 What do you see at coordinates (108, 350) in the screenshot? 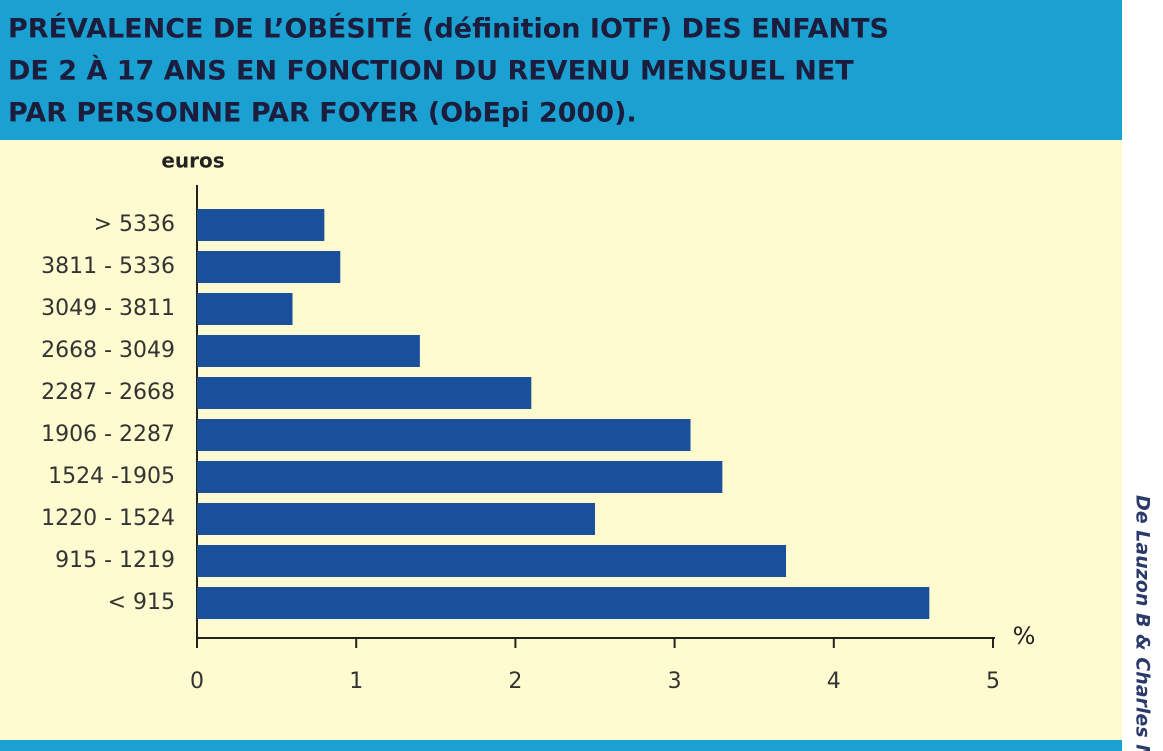
I see `y-tick-label: 2668 - 3049` at bounding box center [108, 350].